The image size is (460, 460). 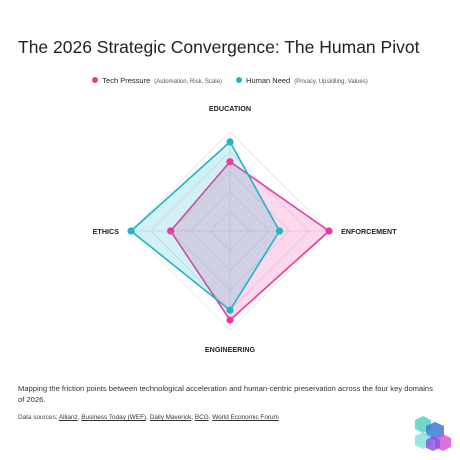 I want to click on data-point-human-need-engineering, so click(x=230, y=310).